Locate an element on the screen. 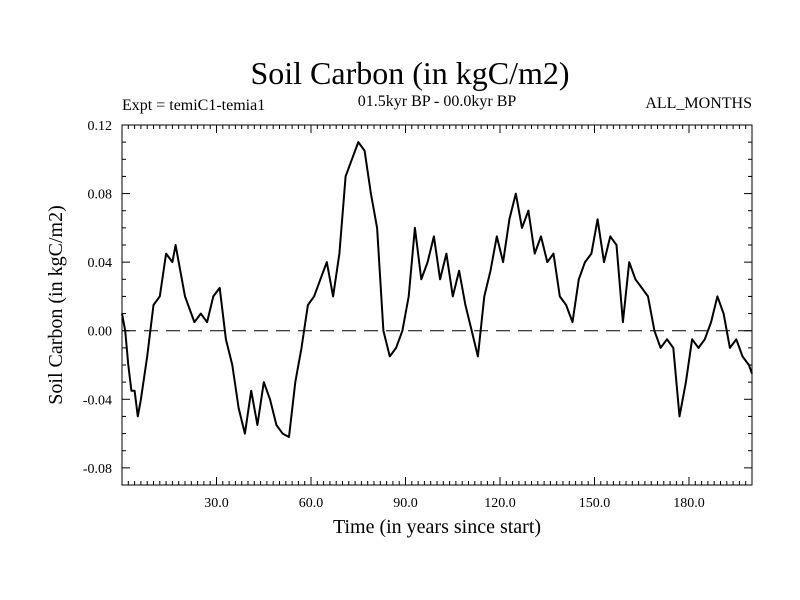 This screenshot has width=800, height=600. y-tick-label: 0.12 is located at coordinates (100, 126).